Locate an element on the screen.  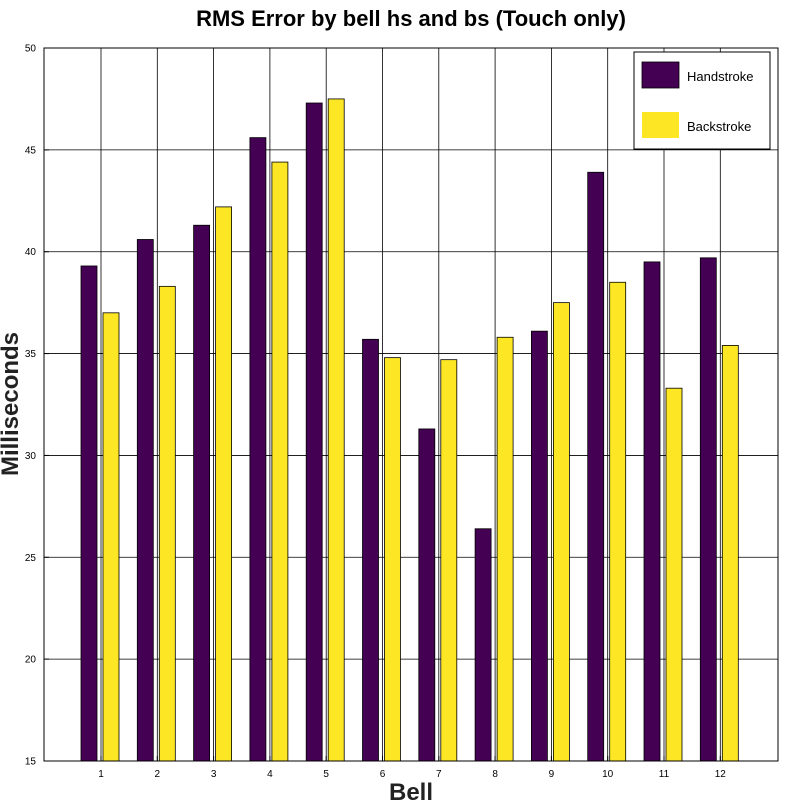
y-tick-label: 15 is located at coordinates (31, 762).